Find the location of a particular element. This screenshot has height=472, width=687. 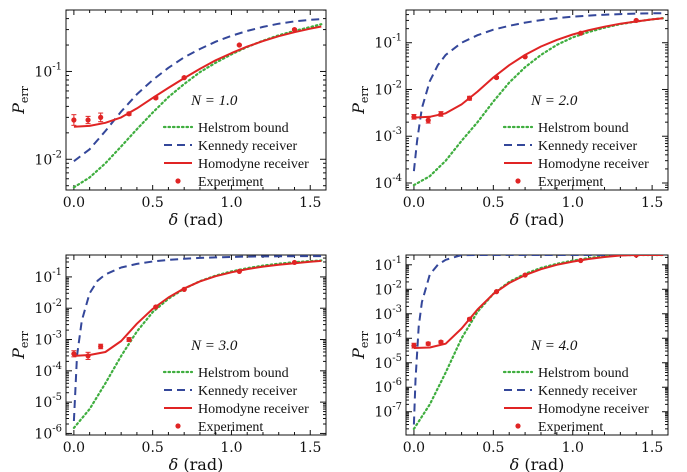

n-value-label: N = 1.0 is located at coordinates (214, 101).